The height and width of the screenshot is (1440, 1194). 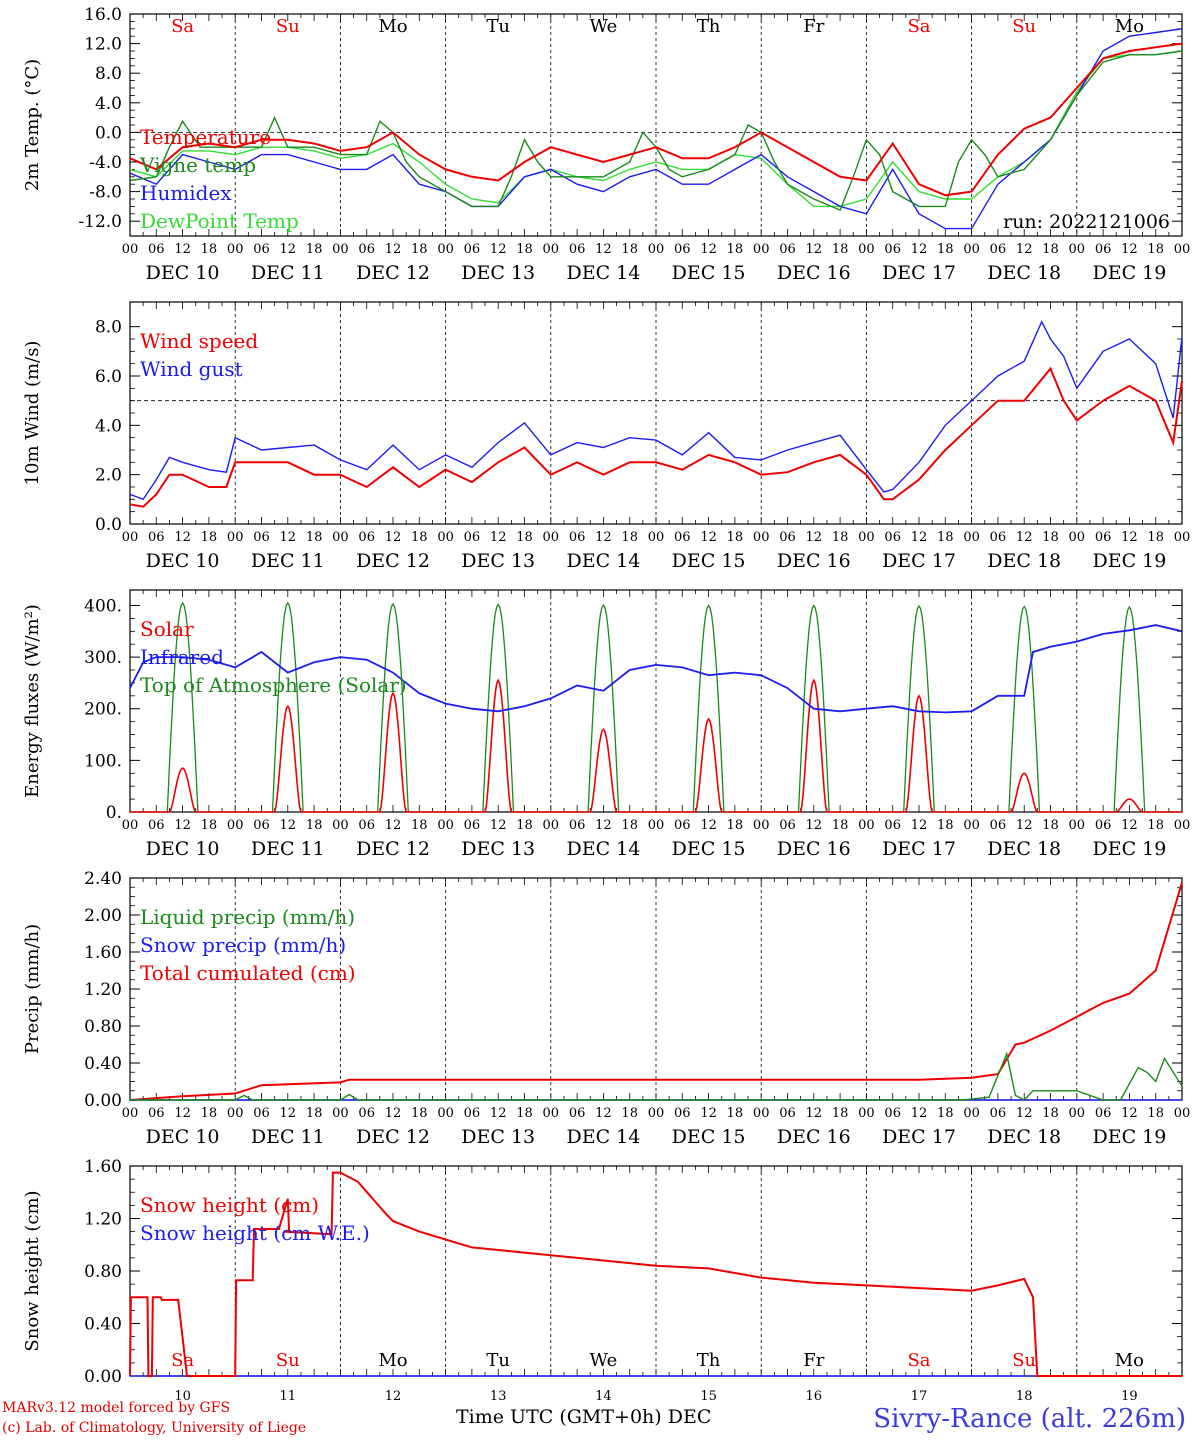 What do you see at coordinates (604, 1360) in the screenshot?
I see `weekday-label: We` at bounding box center [604, 1360].